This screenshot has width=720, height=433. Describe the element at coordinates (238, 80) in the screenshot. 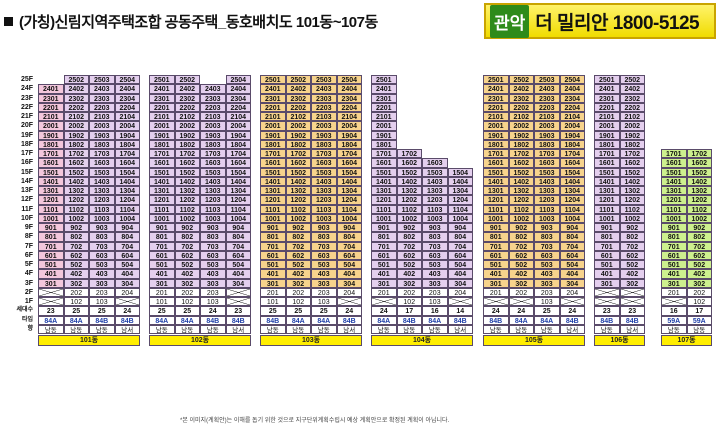

I see `unit-cell: 2504` at that location.